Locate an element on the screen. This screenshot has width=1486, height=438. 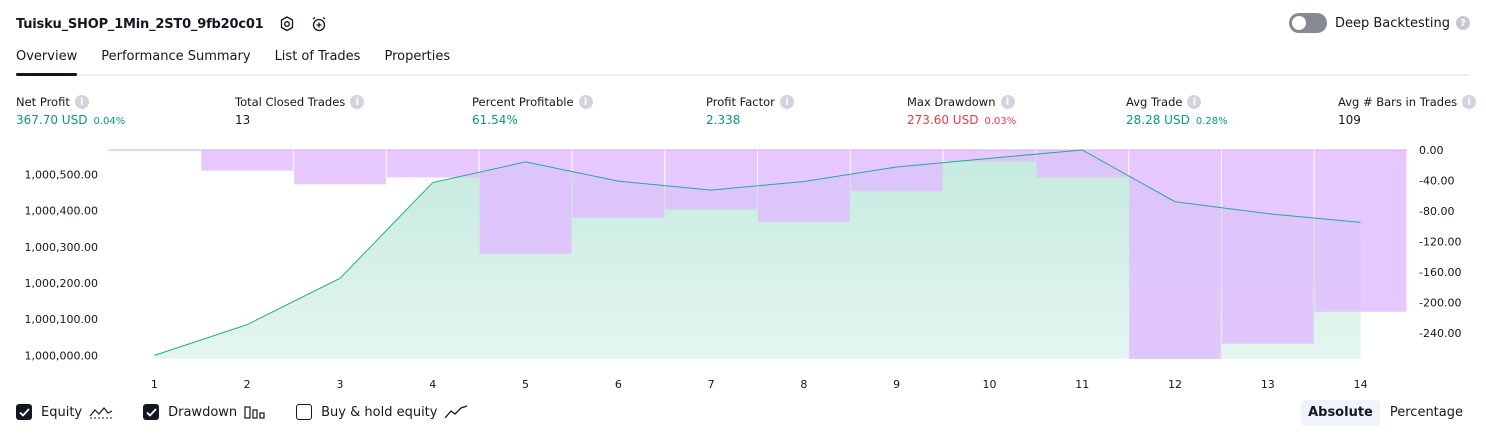
x-axis-tick-label: 8 is located at coordinates (803, 384).